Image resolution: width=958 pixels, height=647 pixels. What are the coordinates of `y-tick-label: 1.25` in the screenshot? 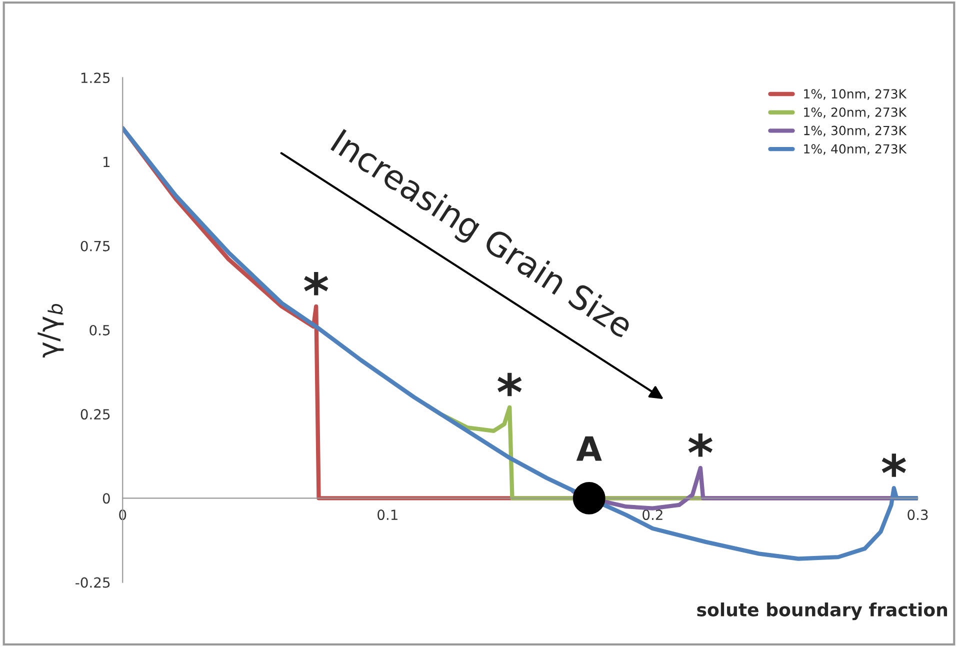 It's located at (95, 78).